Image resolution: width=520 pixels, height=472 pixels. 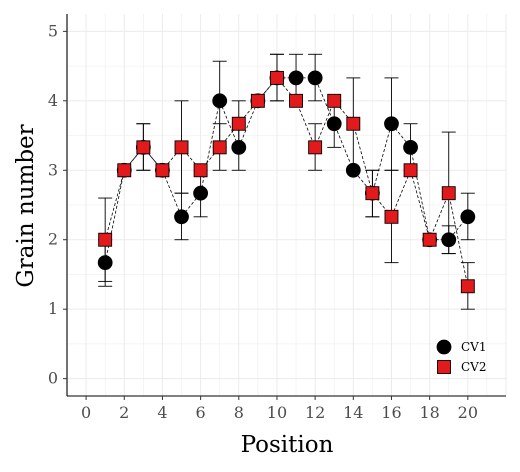 I want to click on legend-entry-cv1: CV1, so click(x=461, y=347).